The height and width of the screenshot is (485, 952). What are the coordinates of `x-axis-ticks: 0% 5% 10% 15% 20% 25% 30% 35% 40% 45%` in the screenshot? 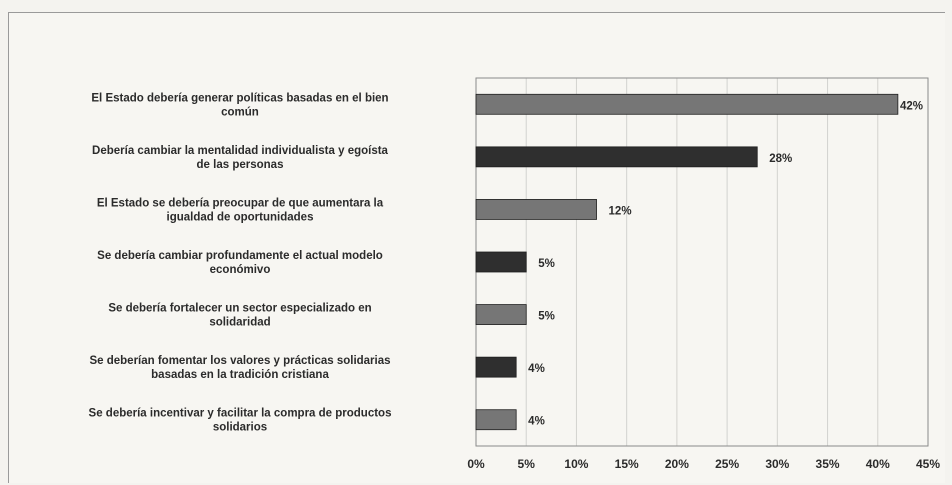 It's located at (703, 464).